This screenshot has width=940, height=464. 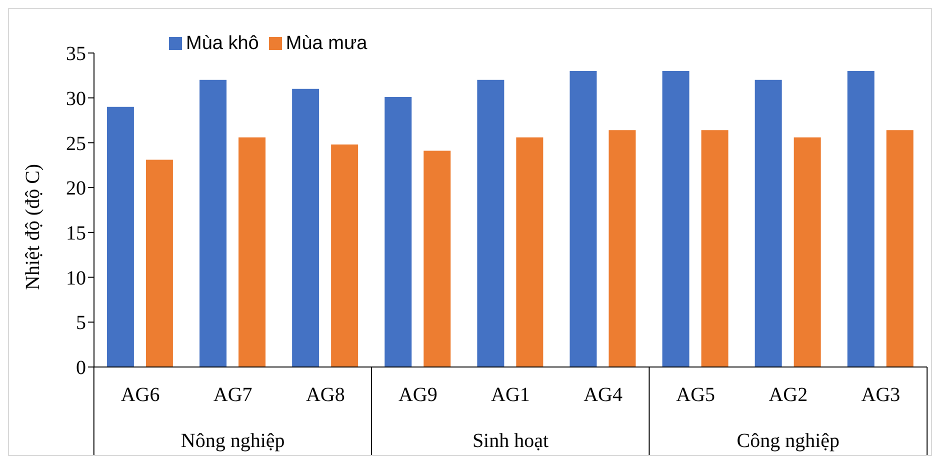 I want to click on x-tick-label: AG4, so click(x=603, y=395).